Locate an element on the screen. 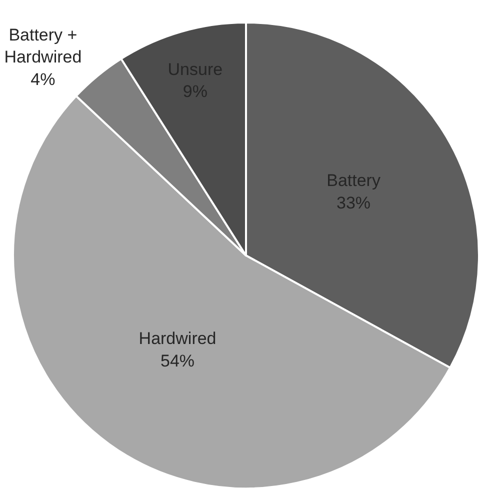 The image size is (489, 497). slice-label: Hardwired is located at coordinates (177, 338).